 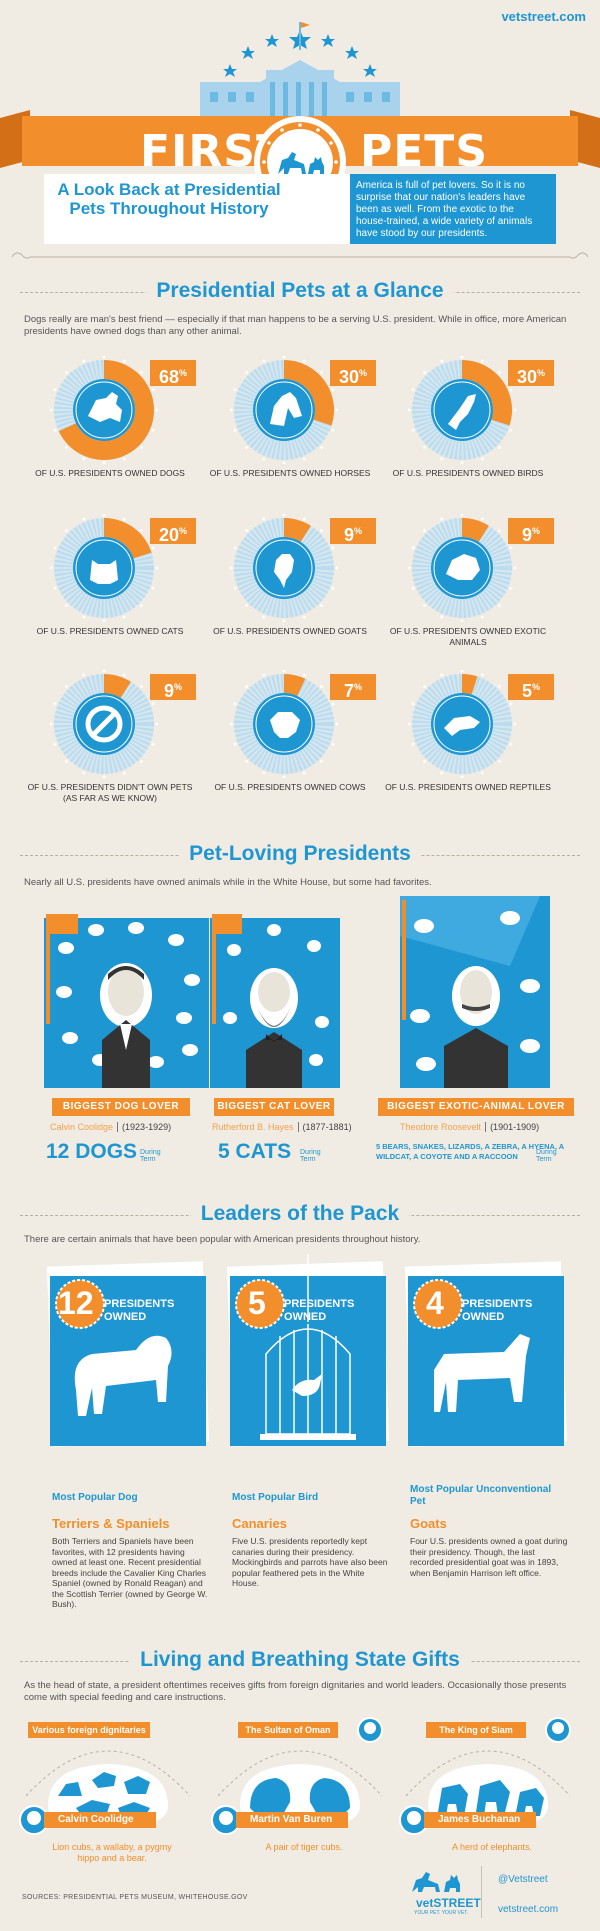 I want to click on name-hayes: Rutherford B. Hayes (1877-1881), so click(x=282, y=1127).